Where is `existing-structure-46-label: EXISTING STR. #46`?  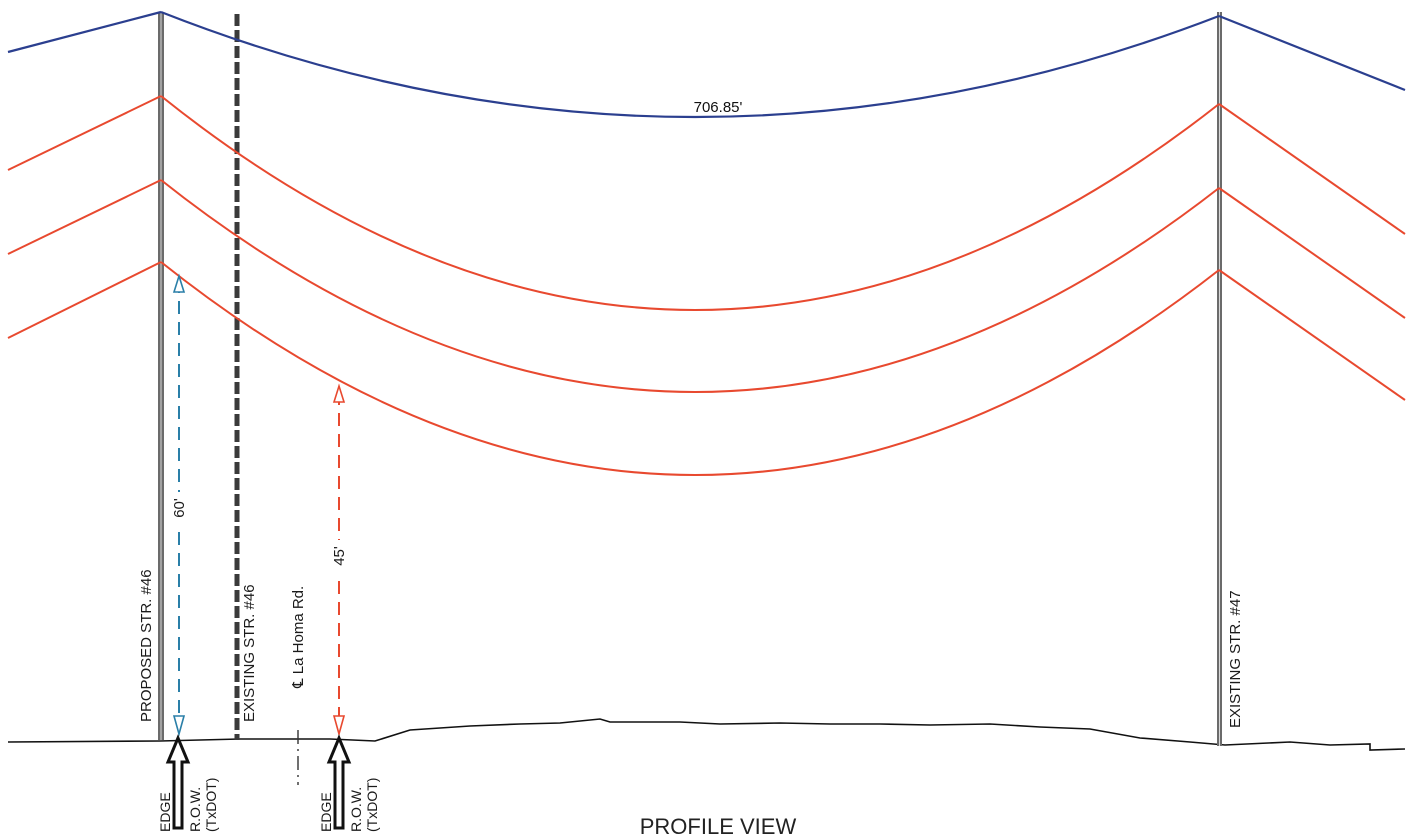
existing-structure-46-label: EXISTING STR. #46 is located at coordinates (249, 653).